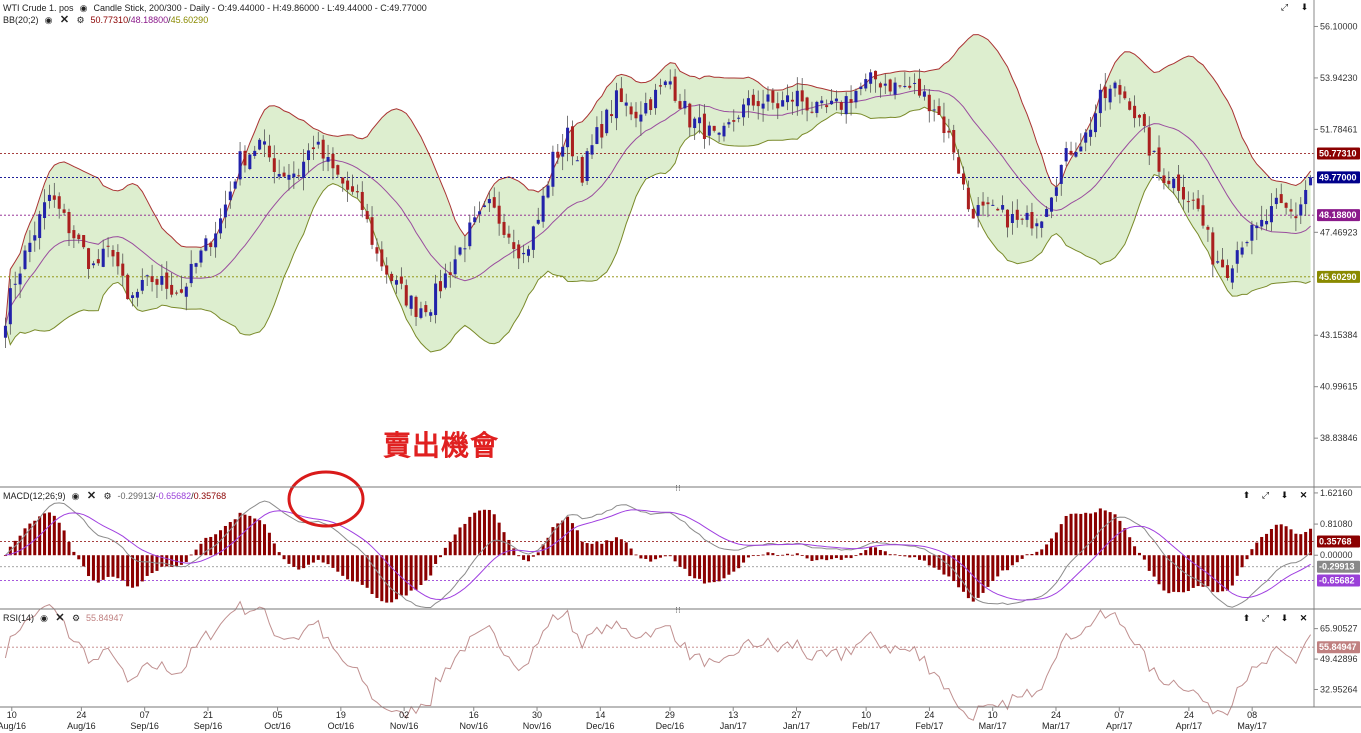 This screenshot has width=1361, height=733. Describe the element at coordinates (81, 715) in the screenshot. I see `x-tick-day: 24` at that location.